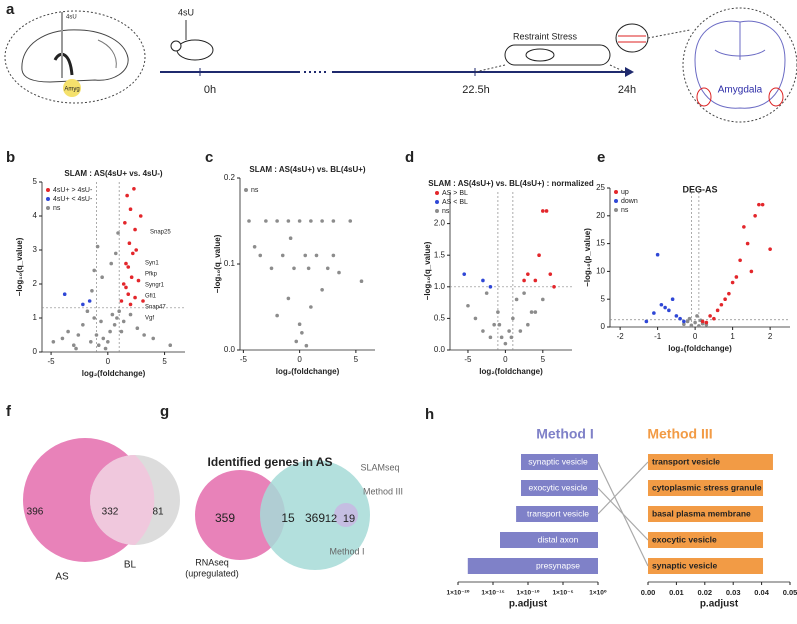 The image size is (797, 624). Describe the element at coordinates (35, 283) in the screenshot. I see `y-tick-label: 2` at that location.